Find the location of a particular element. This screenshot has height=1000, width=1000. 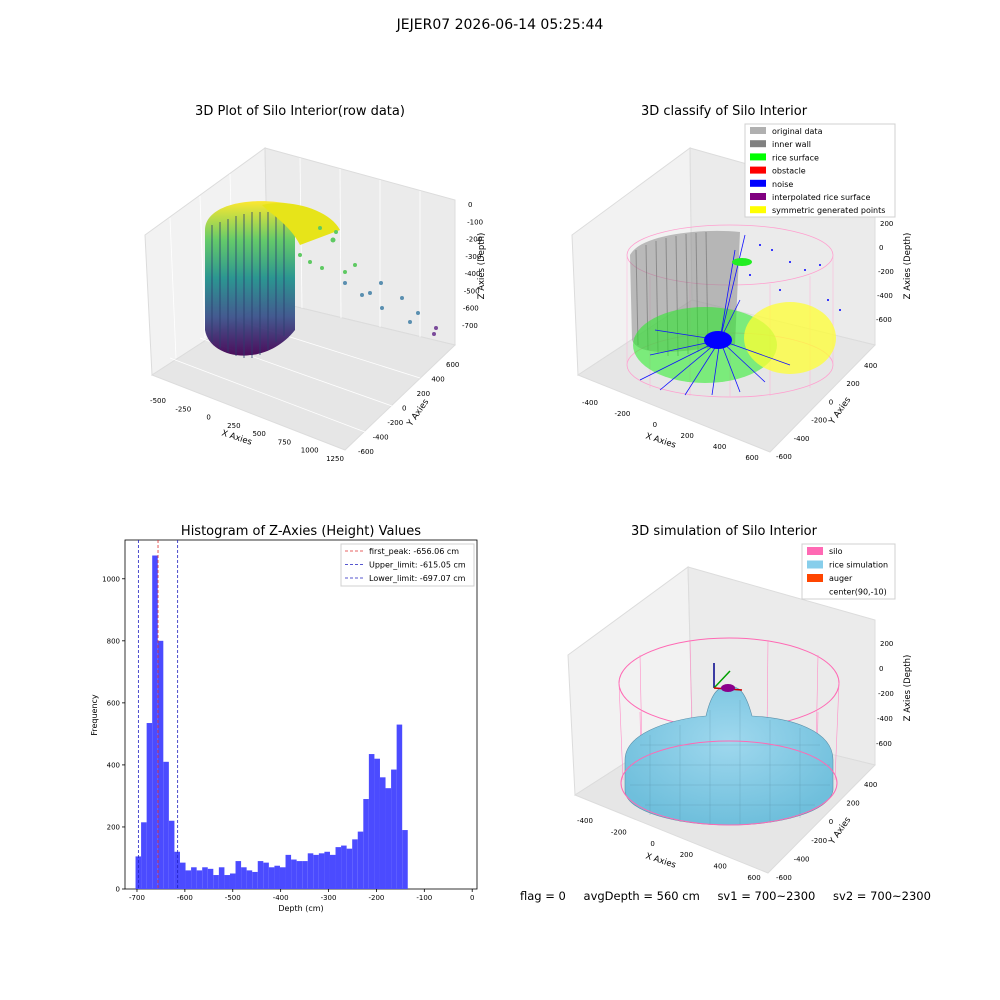

panel3-xlabel: Depth (cm) is located at coordinates (300, 908).